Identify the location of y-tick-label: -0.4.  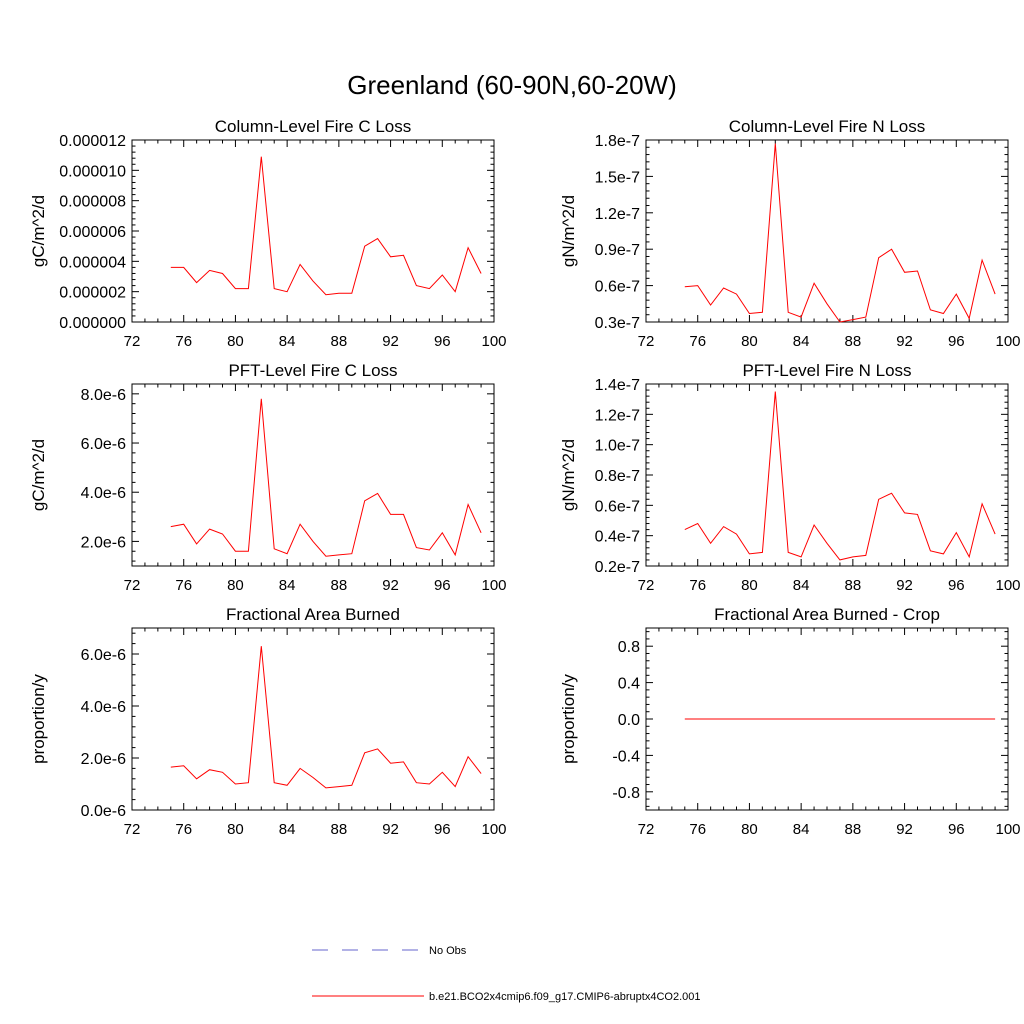
(626, 756).